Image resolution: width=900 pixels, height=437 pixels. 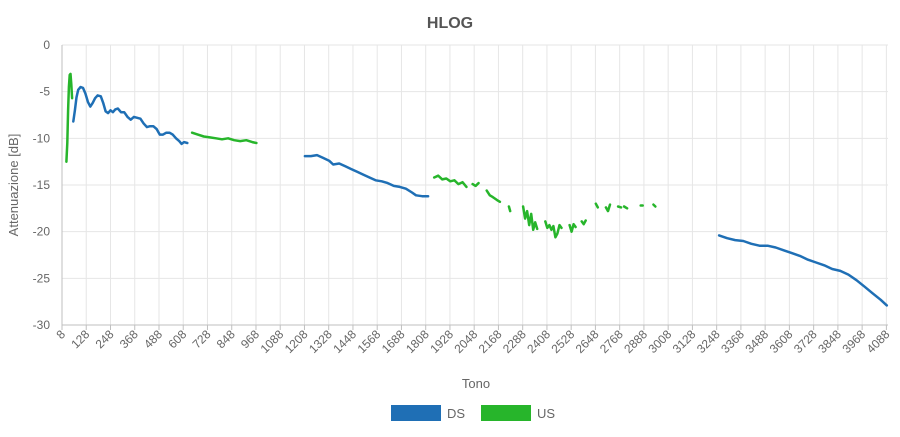 I want to click on x-tick-label: 3128, so click(x=684, y=341).